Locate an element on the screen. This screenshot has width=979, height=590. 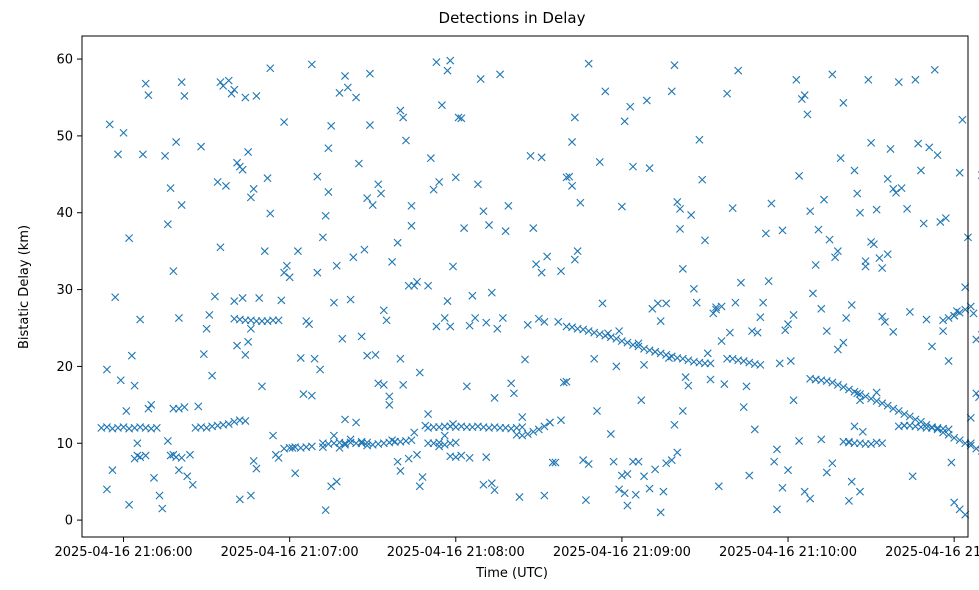
y-tick-label: 0 is located at coordinates (69, 521).